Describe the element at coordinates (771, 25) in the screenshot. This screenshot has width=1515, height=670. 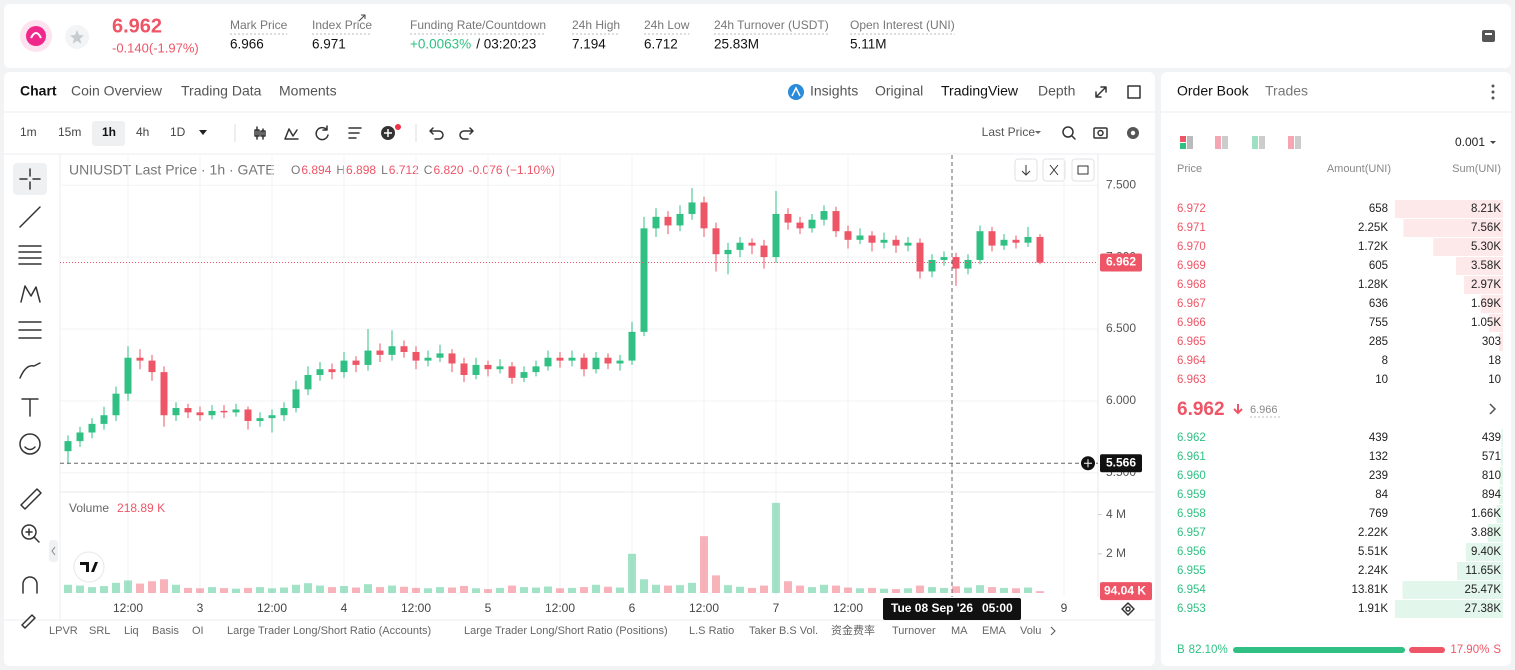
I see `stat-label: 24h Turnover (USDT)` at that location.